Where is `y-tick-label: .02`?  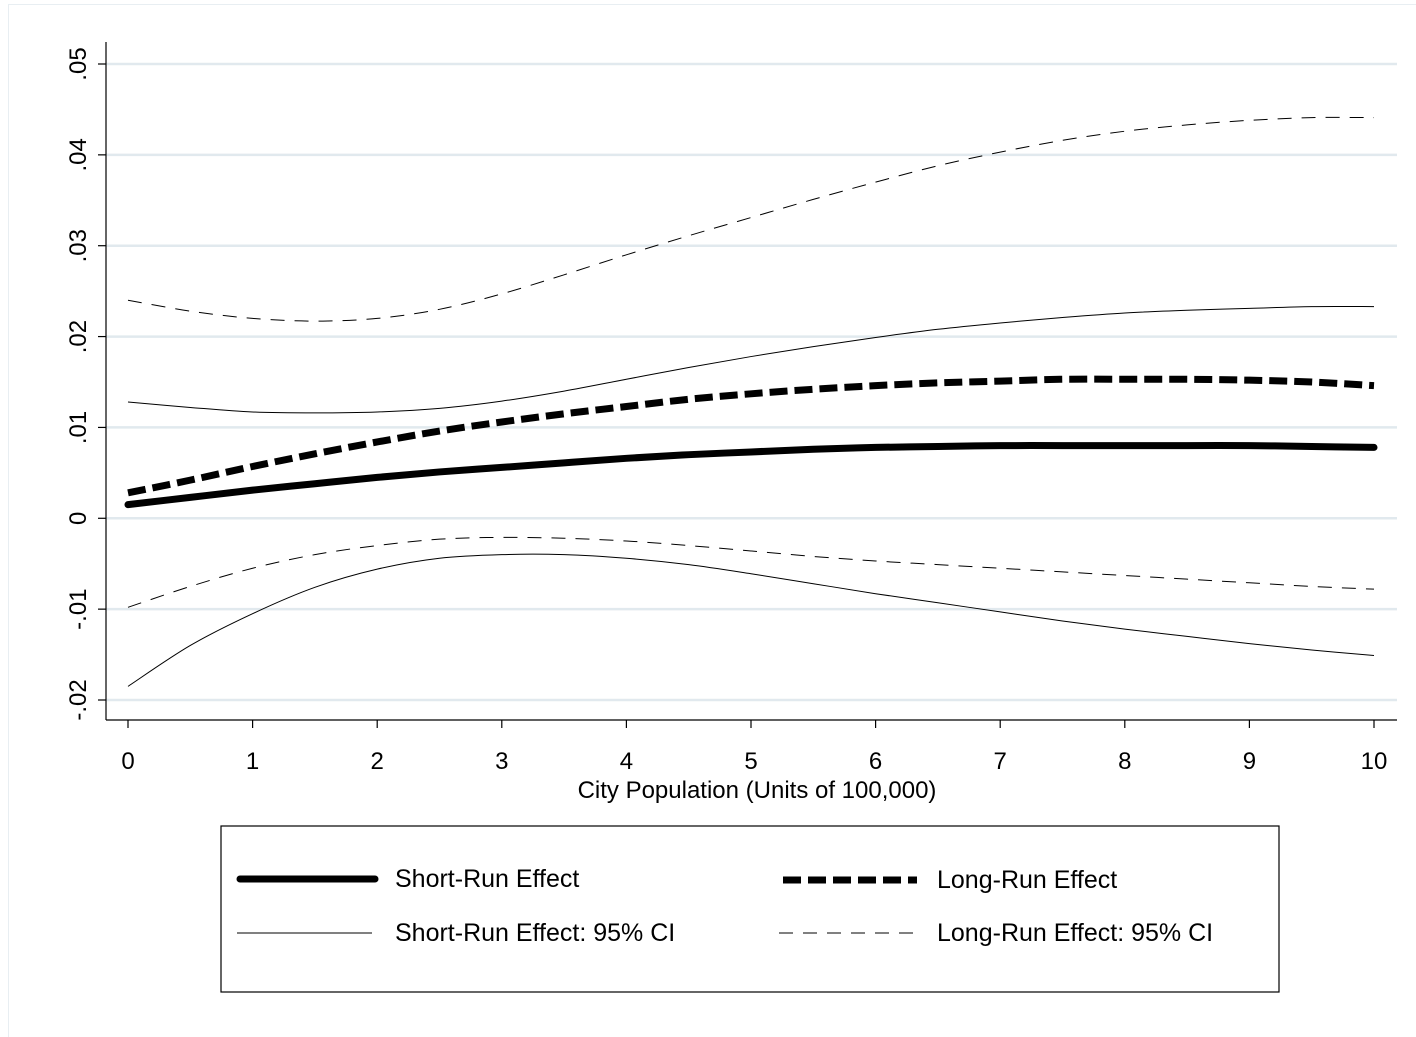 y-tick-label: .02 is located at coordinates (78, 336).